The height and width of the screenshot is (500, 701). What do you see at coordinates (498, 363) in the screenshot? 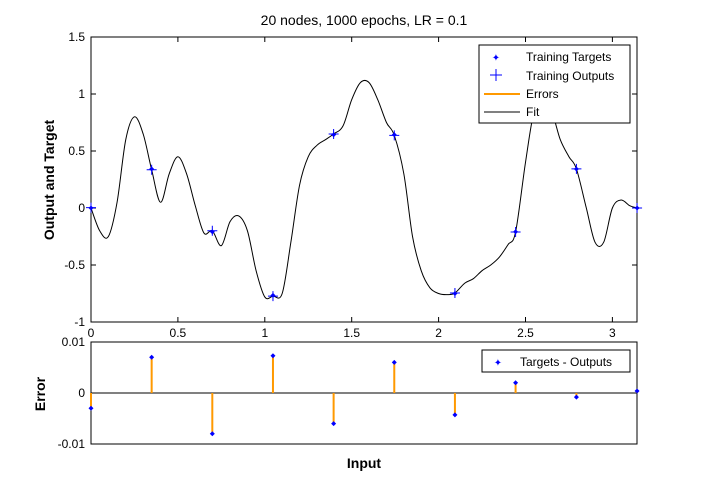
I see `legend-error-marker: ✦` at bounding box center [498, 363].